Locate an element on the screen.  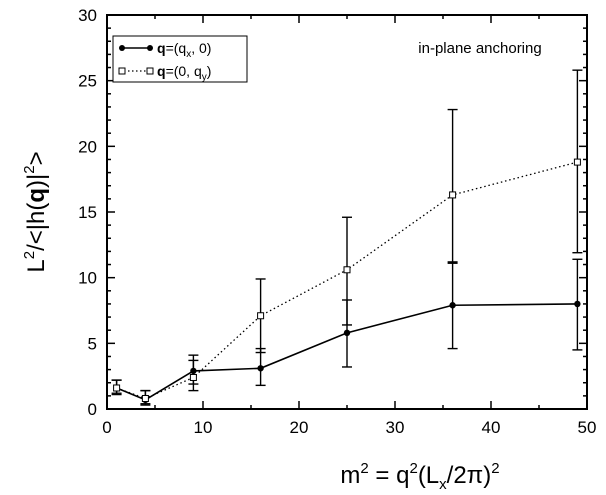
xlabel-m: m is located at coordinates (350, 475).